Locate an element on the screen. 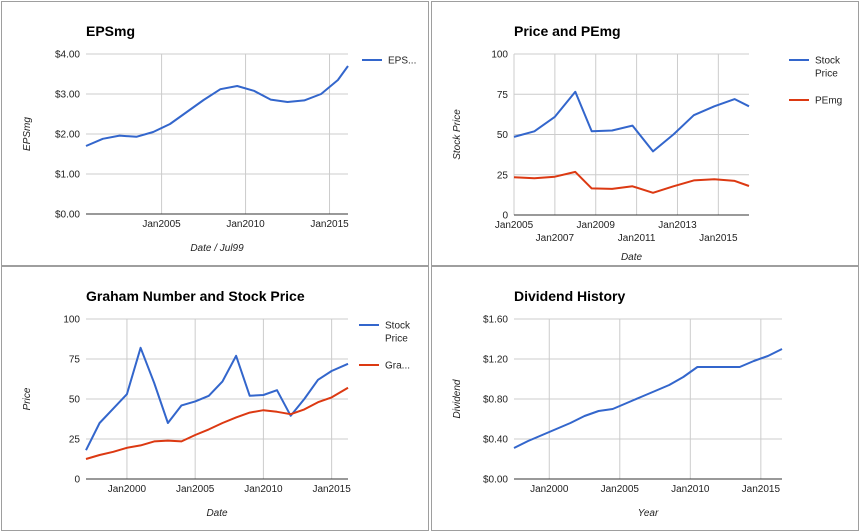 This screenshot has width=860, height=532. y-tick-label: $0.80 is located at coordinates (495, 400).